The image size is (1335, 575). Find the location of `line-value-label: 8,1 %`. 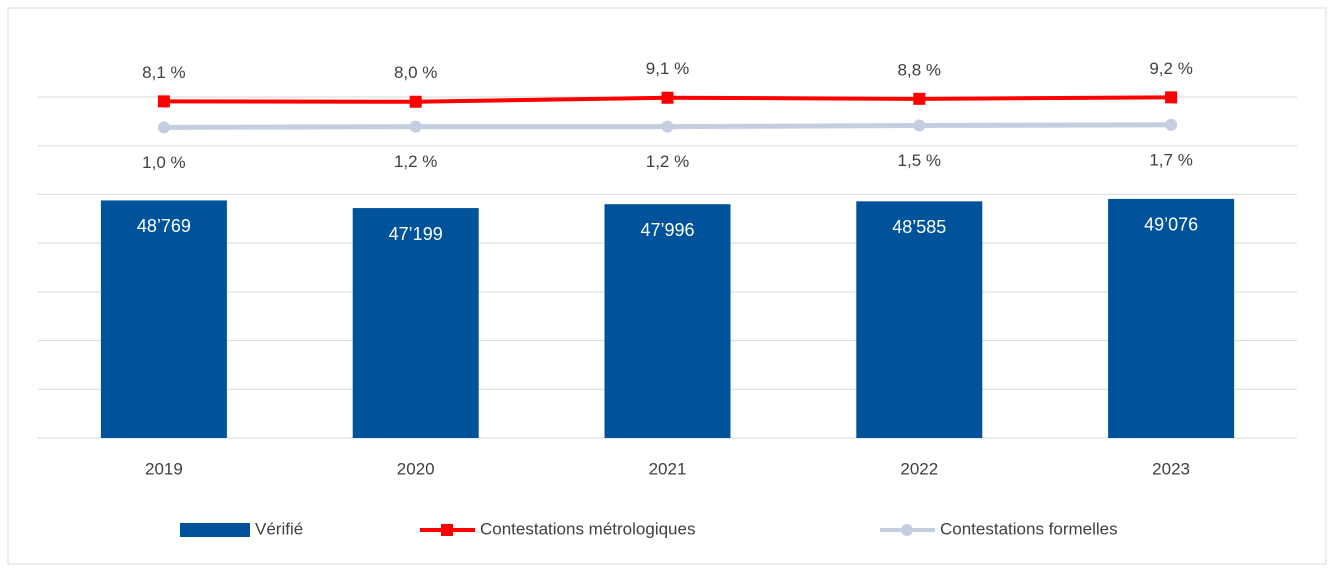

line-value-label: 8,1 % is located at coordinates (163, 72).